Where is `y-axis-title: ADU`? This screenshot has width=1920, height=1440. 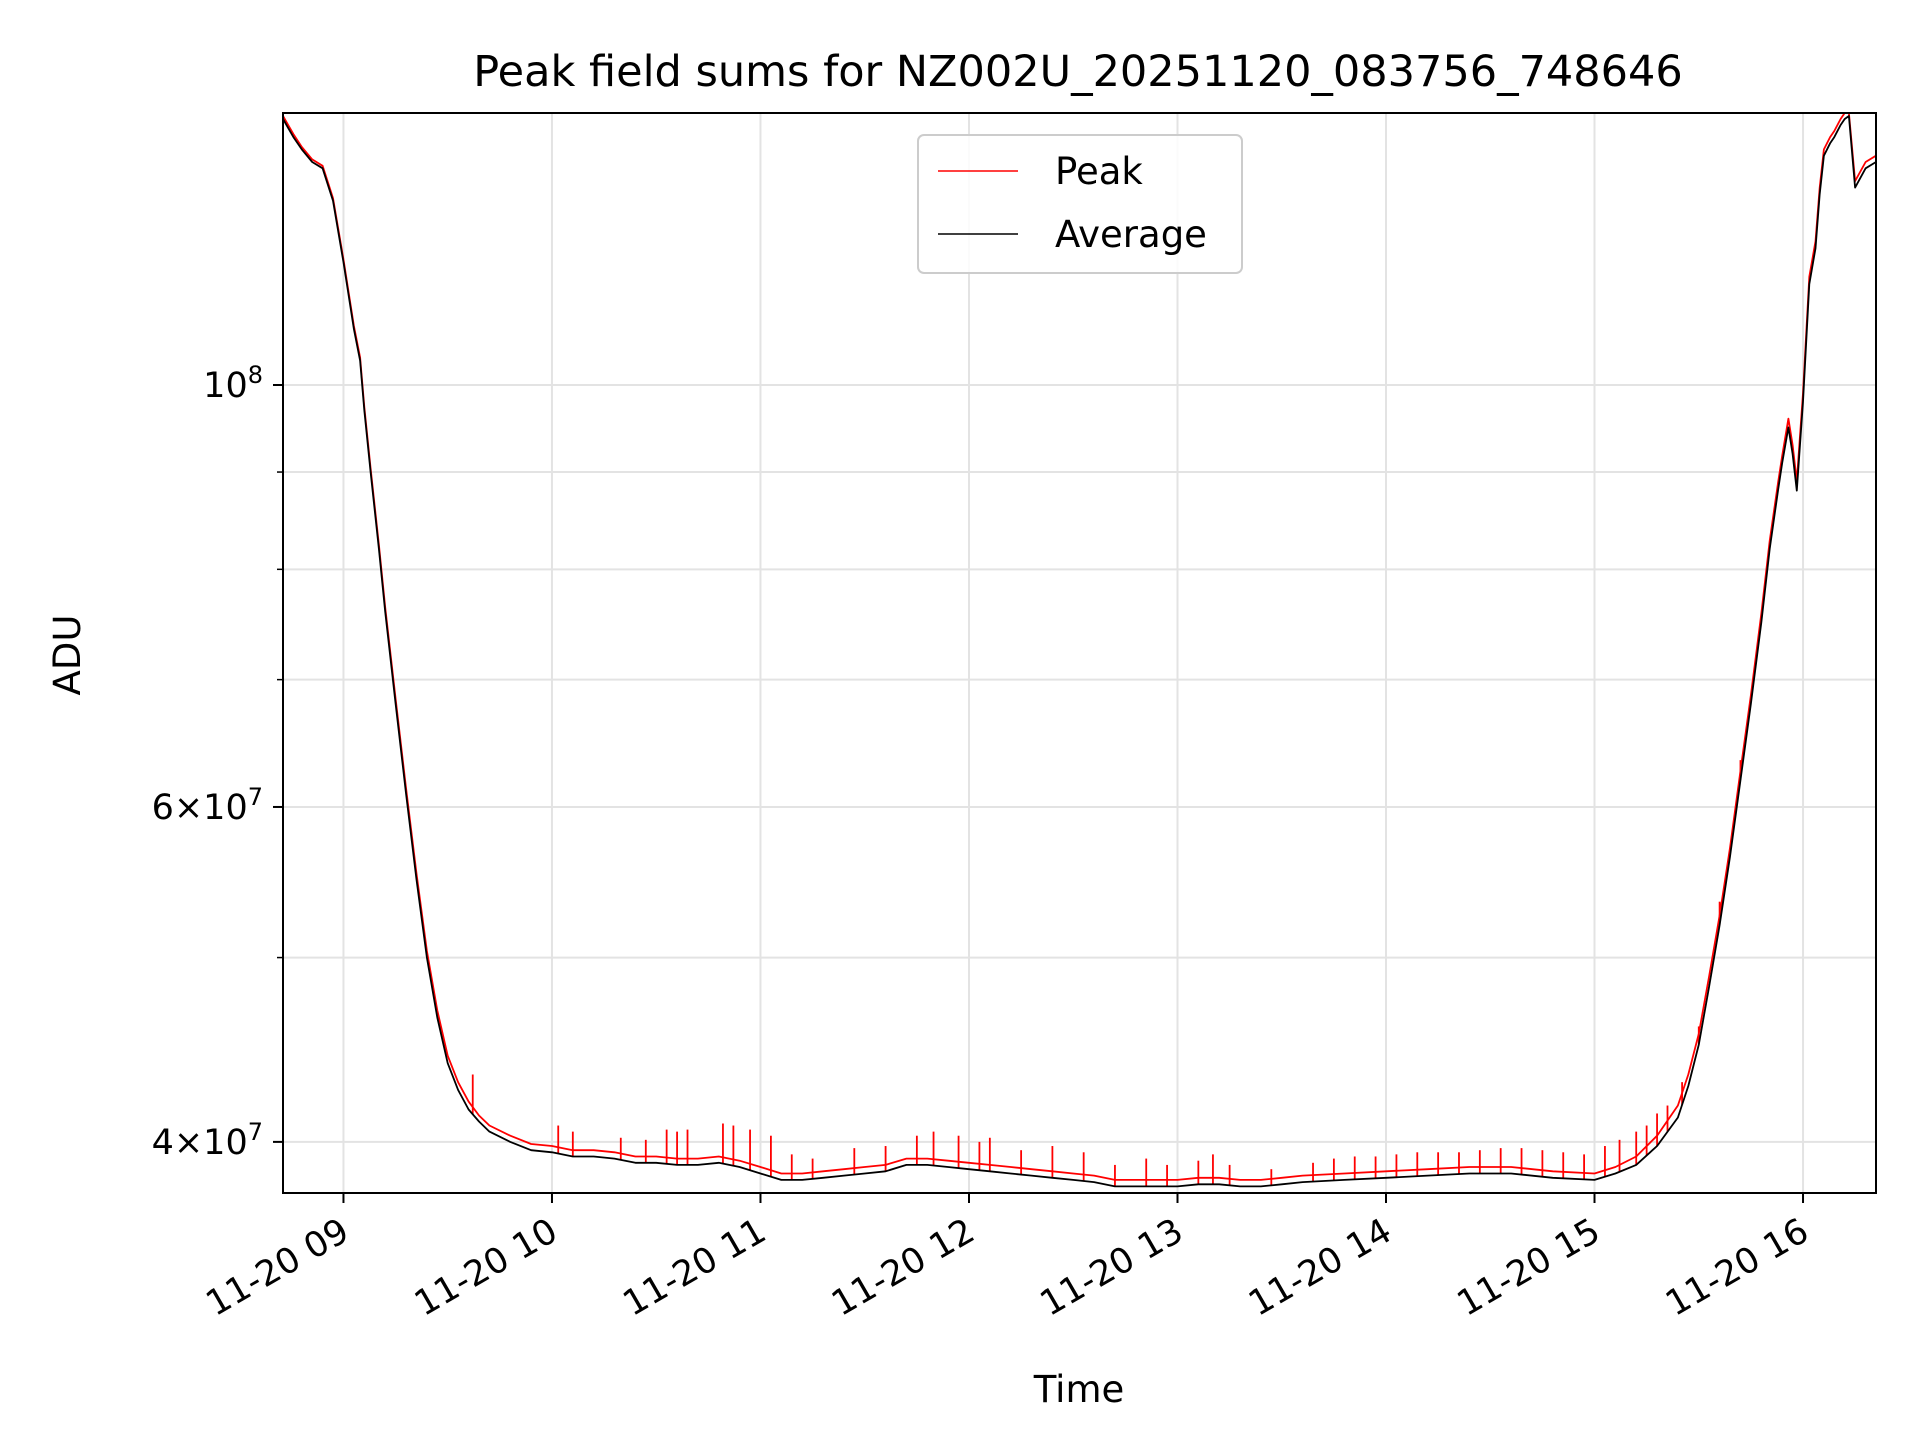 y-axis-title: ADU is located at coordinates (67, 655).